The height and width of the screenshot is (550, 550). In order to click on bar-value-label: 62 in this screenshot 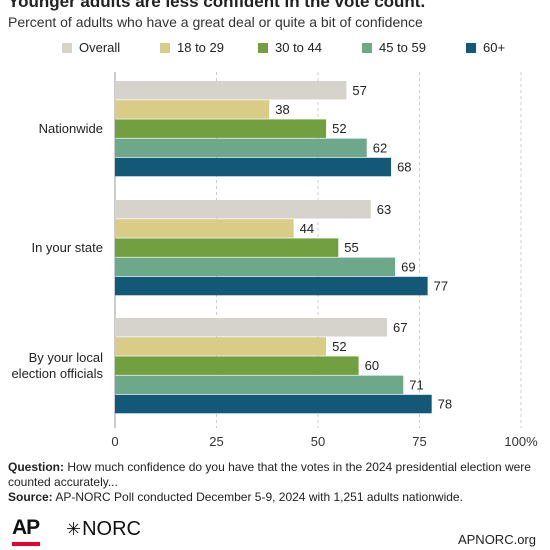, I will do `click(380, 147)`.